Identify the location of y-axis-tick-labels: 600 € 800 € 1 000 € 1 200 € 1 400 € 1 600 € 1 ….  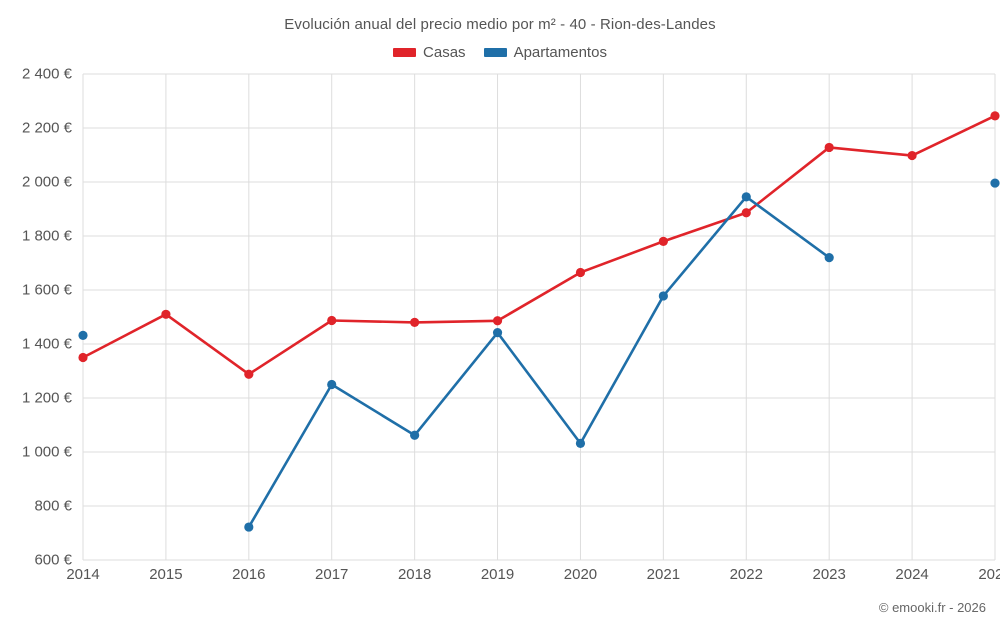
(36, 317).